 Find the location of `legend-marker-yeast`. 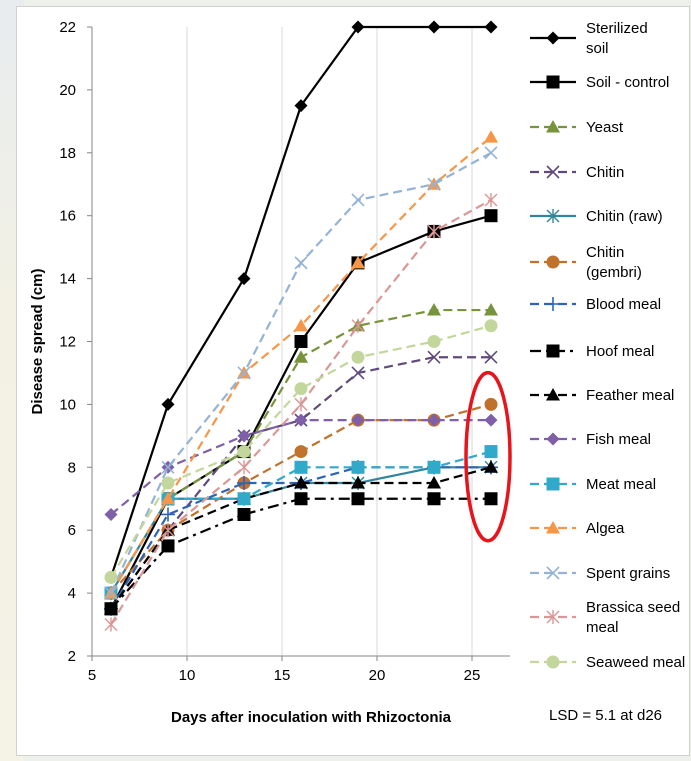

legend-marker-yeast is located at coordinates (553, 126).